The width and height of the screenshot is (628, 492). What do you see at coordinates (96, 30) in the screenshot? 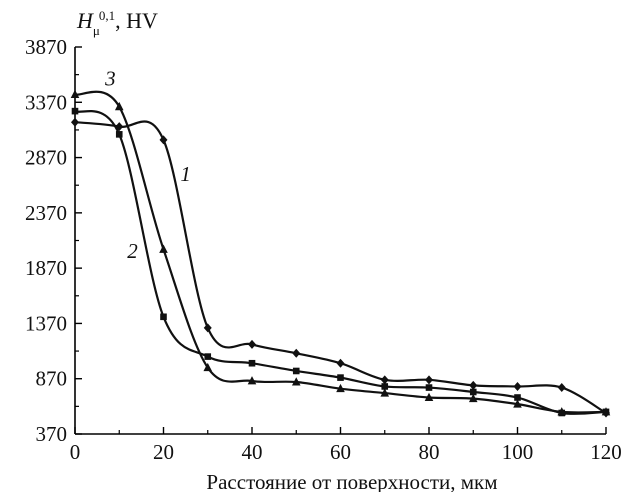
I see `y-axis-subscript: μ` at bounding box center [96, 30].